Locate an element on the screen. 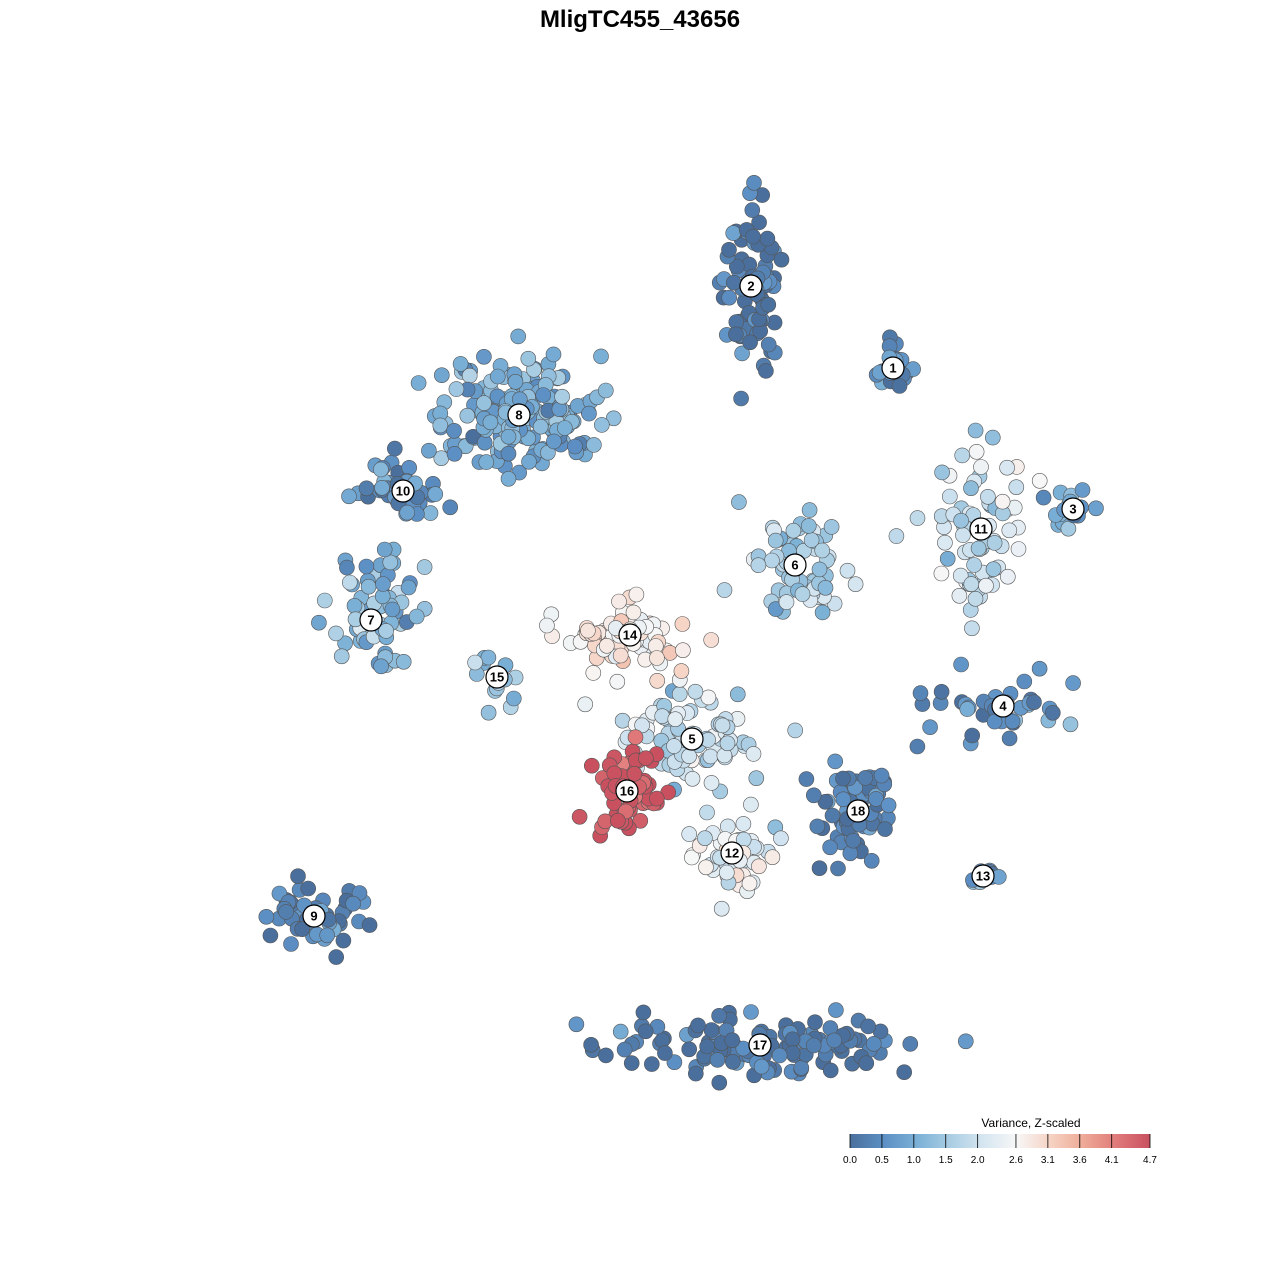 The height and width of the screenshot is (1280, 1280). cluster-label-text: 4 is located at coordinates (1003, 706).